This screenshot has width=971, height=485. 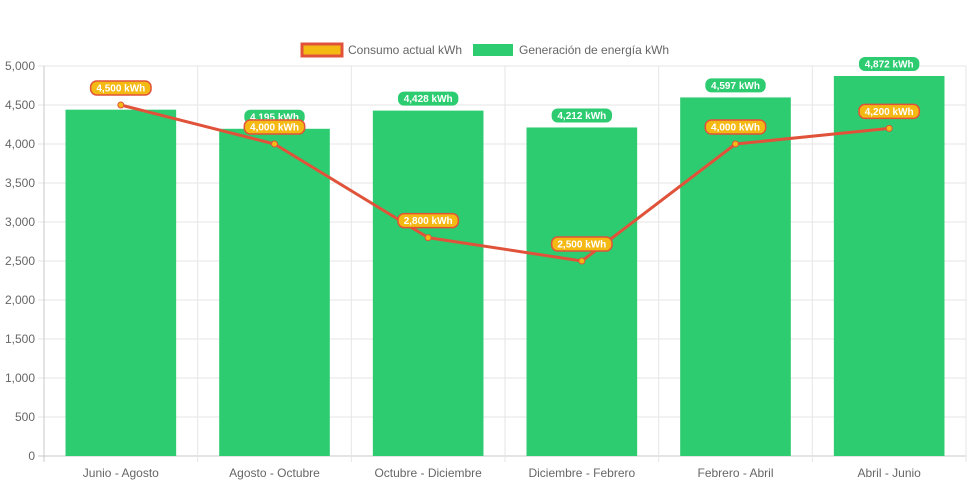 I want to click on y-tick-label: 3,500, so click(x=20, y=183).